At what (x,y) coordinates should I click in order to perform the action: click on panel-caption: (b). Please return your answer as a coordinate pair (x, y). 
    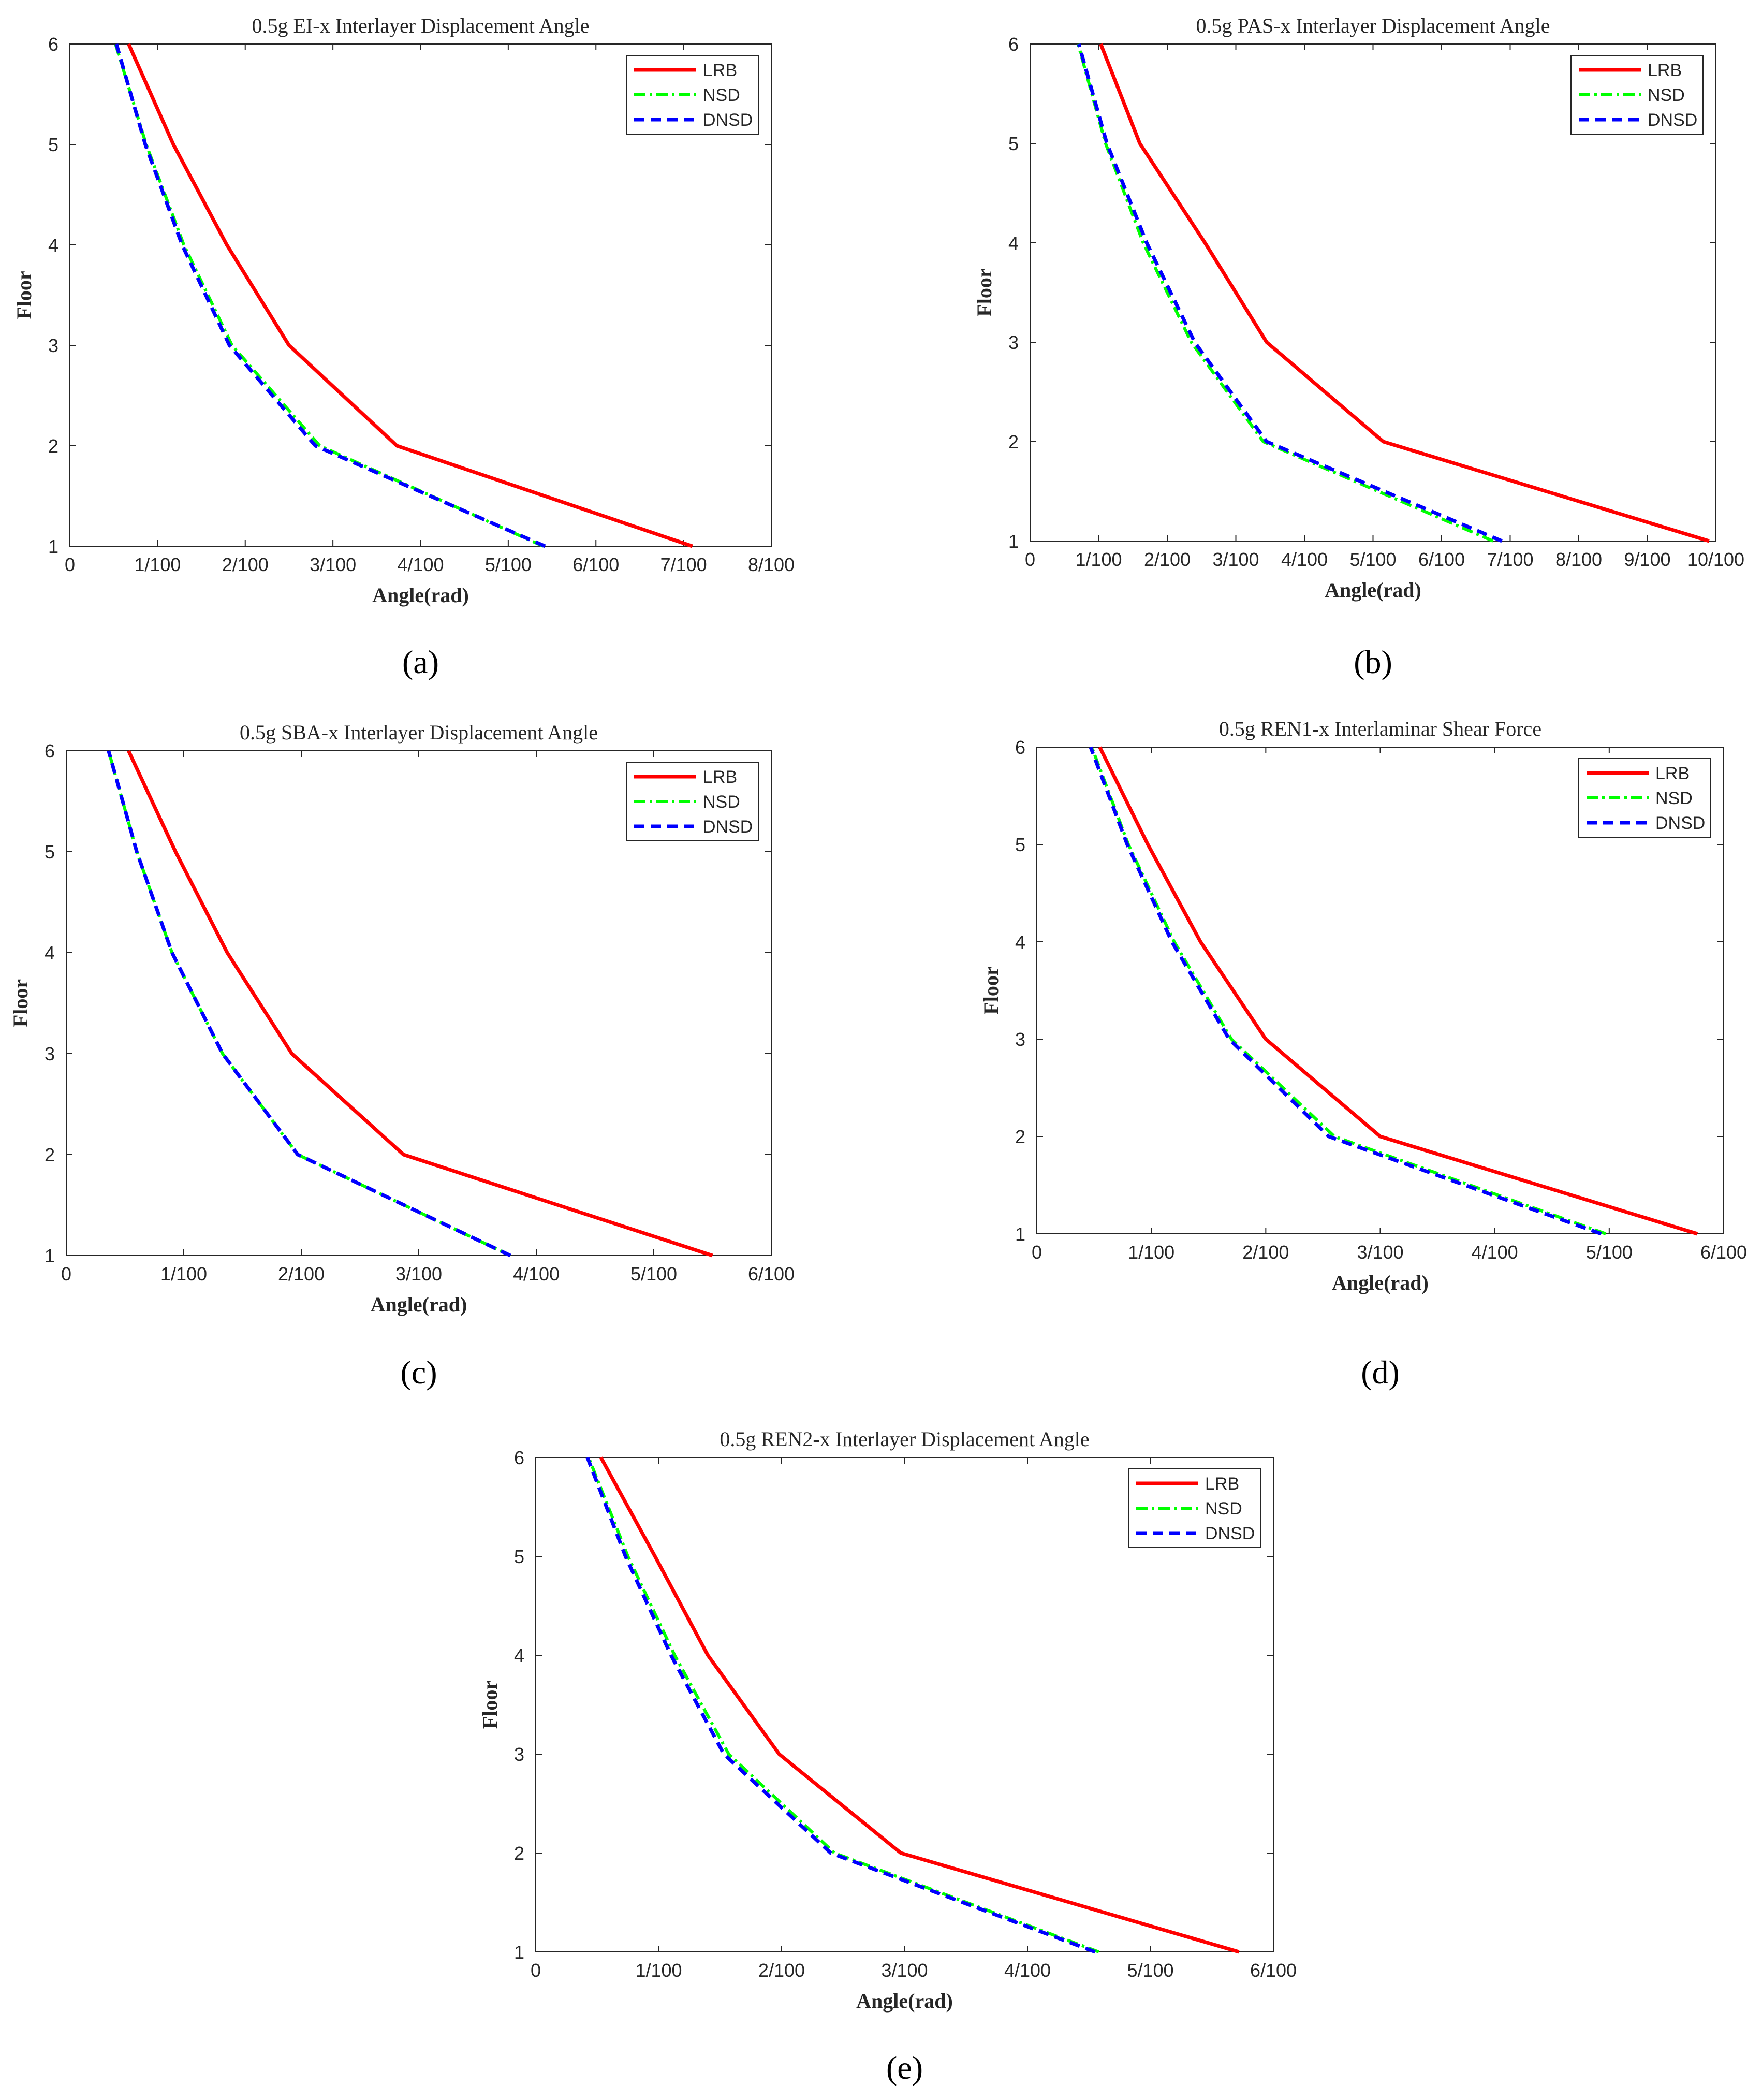
    Looking at the image, I should click on (1373, 662).